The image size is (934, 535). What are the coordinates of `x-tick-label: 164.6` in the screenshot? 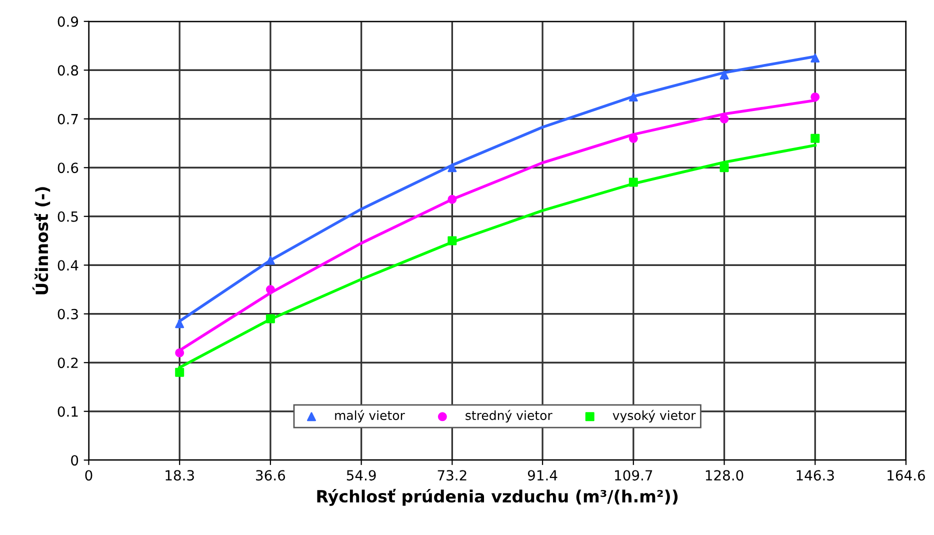 It's located at (906, 475).